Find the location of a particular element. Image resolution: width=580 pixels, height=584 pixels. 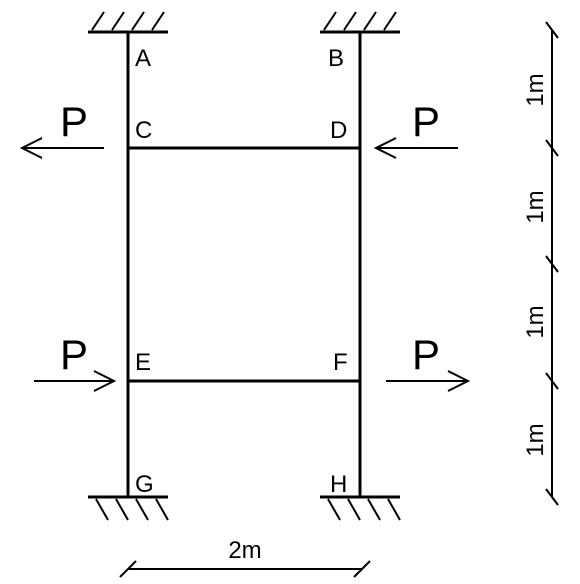

node-label-e: E is located at coordinates (143, 362).